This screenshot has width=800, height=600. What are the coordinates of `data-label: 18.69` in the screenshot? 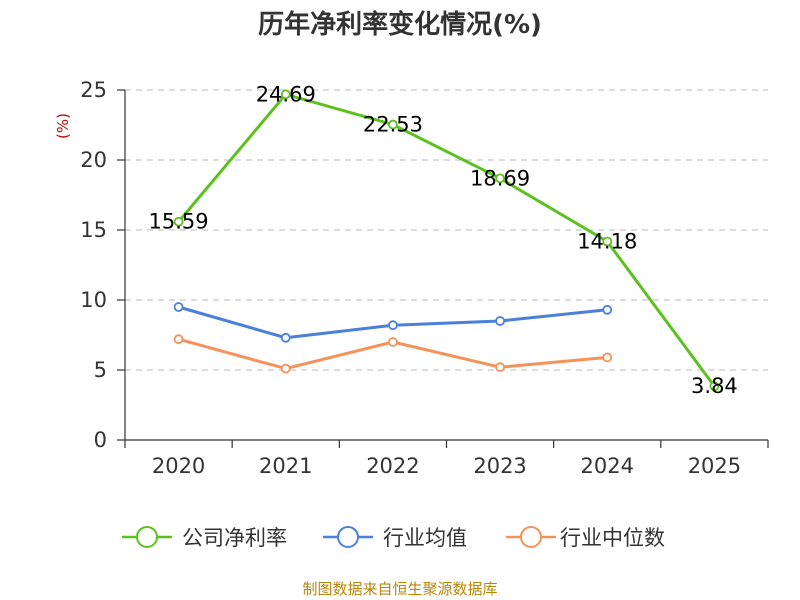 It's located at (500, 178).